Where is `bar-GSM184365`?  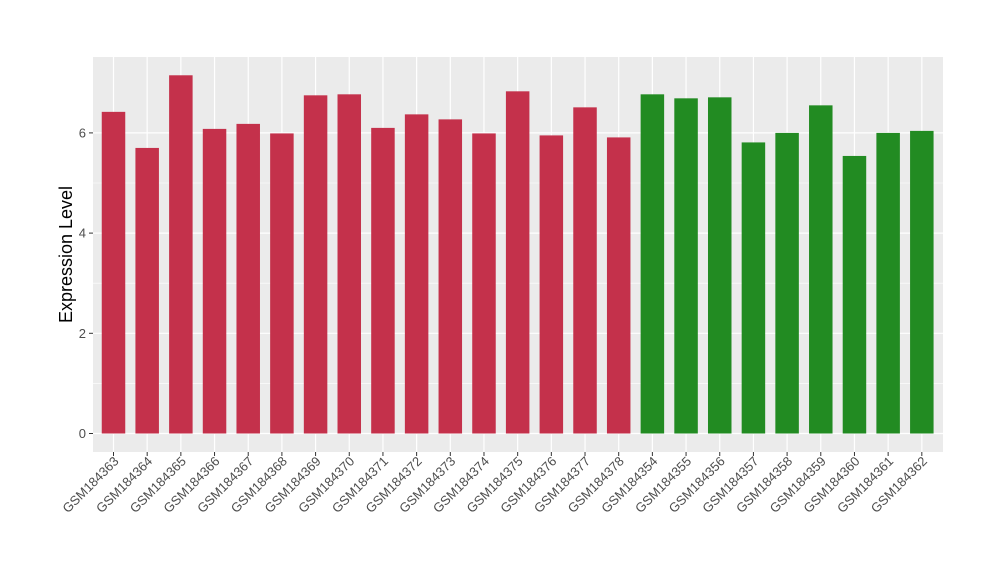
bar-GSM184365 is located at coordinates (181, 254).